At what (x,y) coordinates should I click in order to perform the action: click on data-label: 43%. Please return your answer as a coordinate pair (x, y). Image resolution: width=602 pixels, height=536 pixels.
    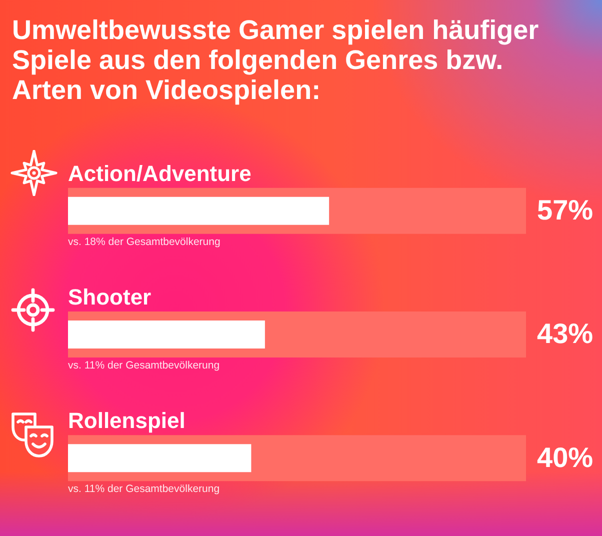
    Looking at the image, I should click on (565, 334).